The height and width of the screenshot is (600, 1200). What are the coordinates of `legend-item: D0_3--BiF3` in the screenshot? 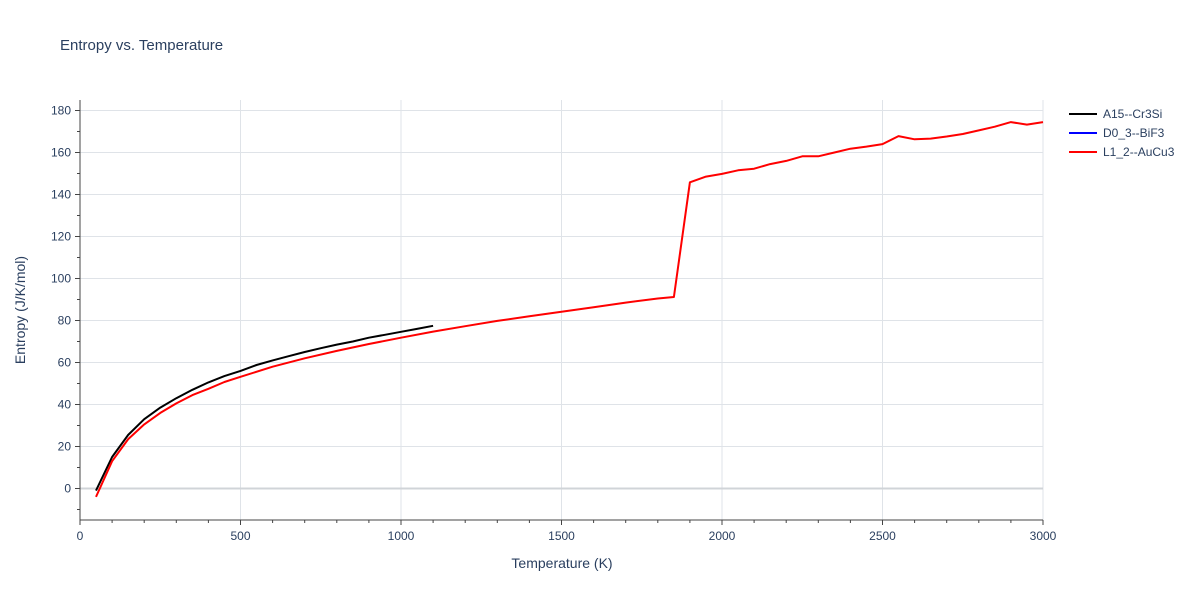 It's located at (1117, 133).